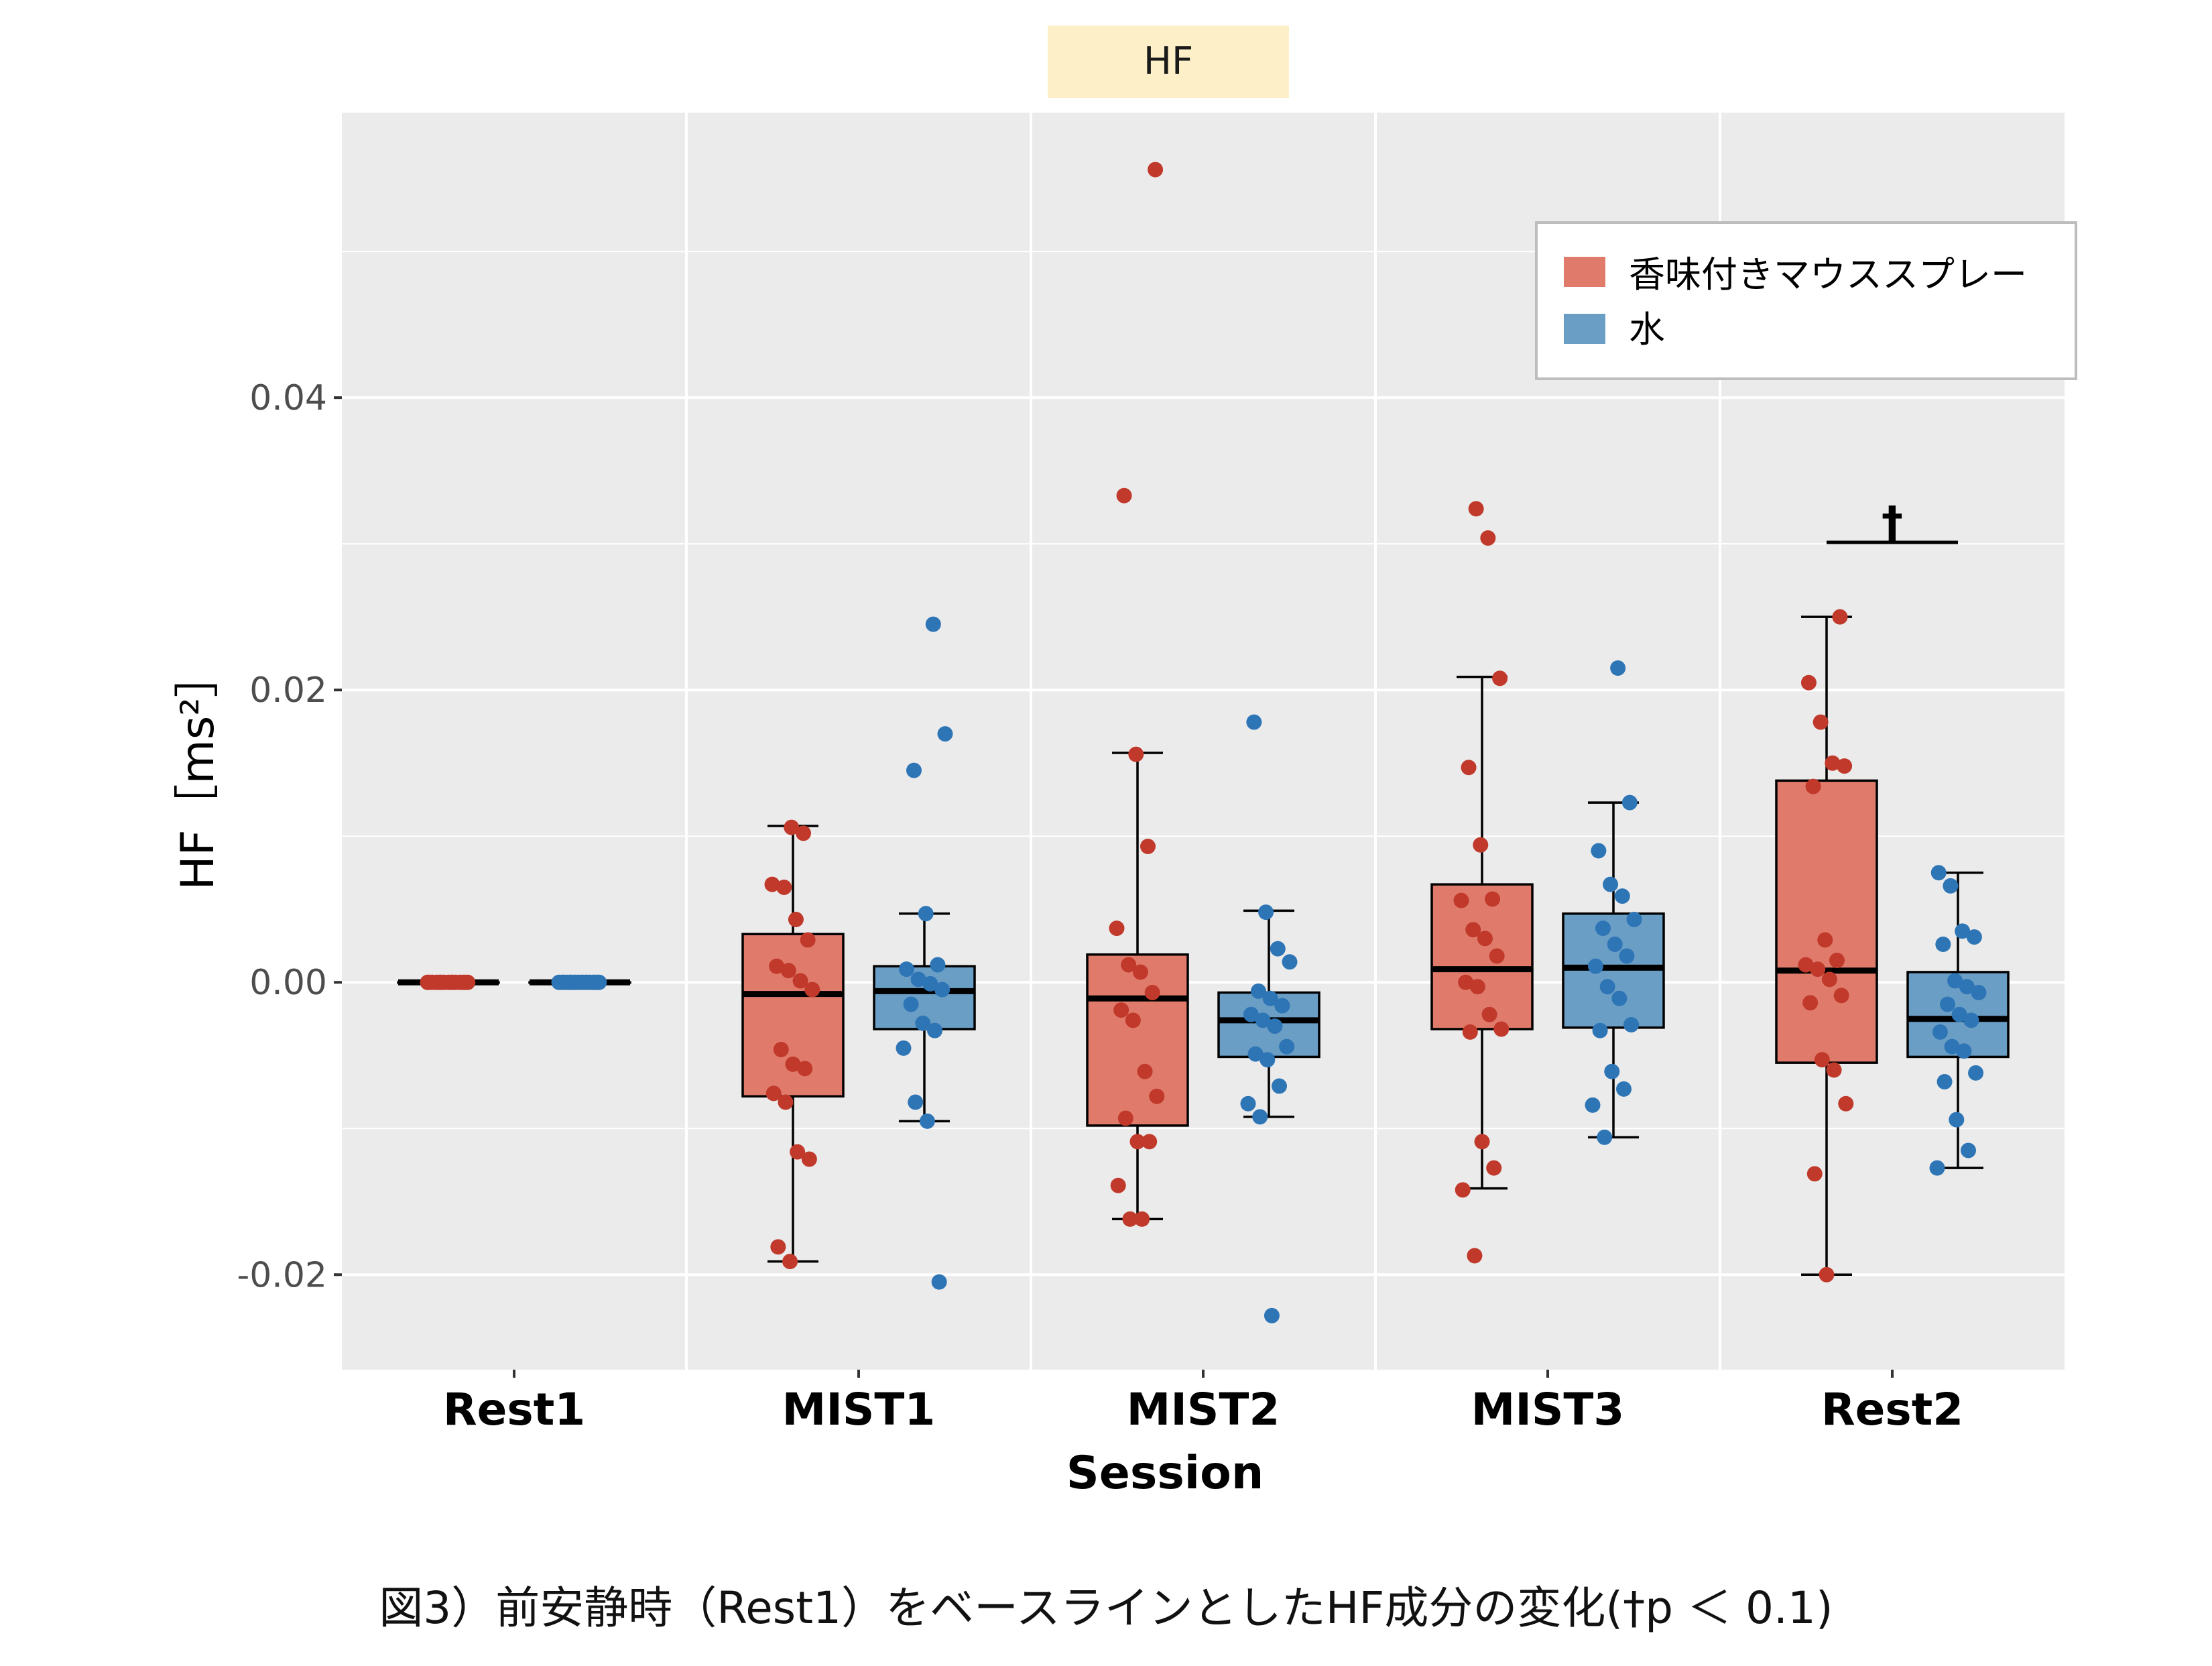 This screenshot has width=2212, height=1666. I want to click on x-axis: Rest1 MIST1 MIST2 MIST3 Rest2, so click(1203, 1402).